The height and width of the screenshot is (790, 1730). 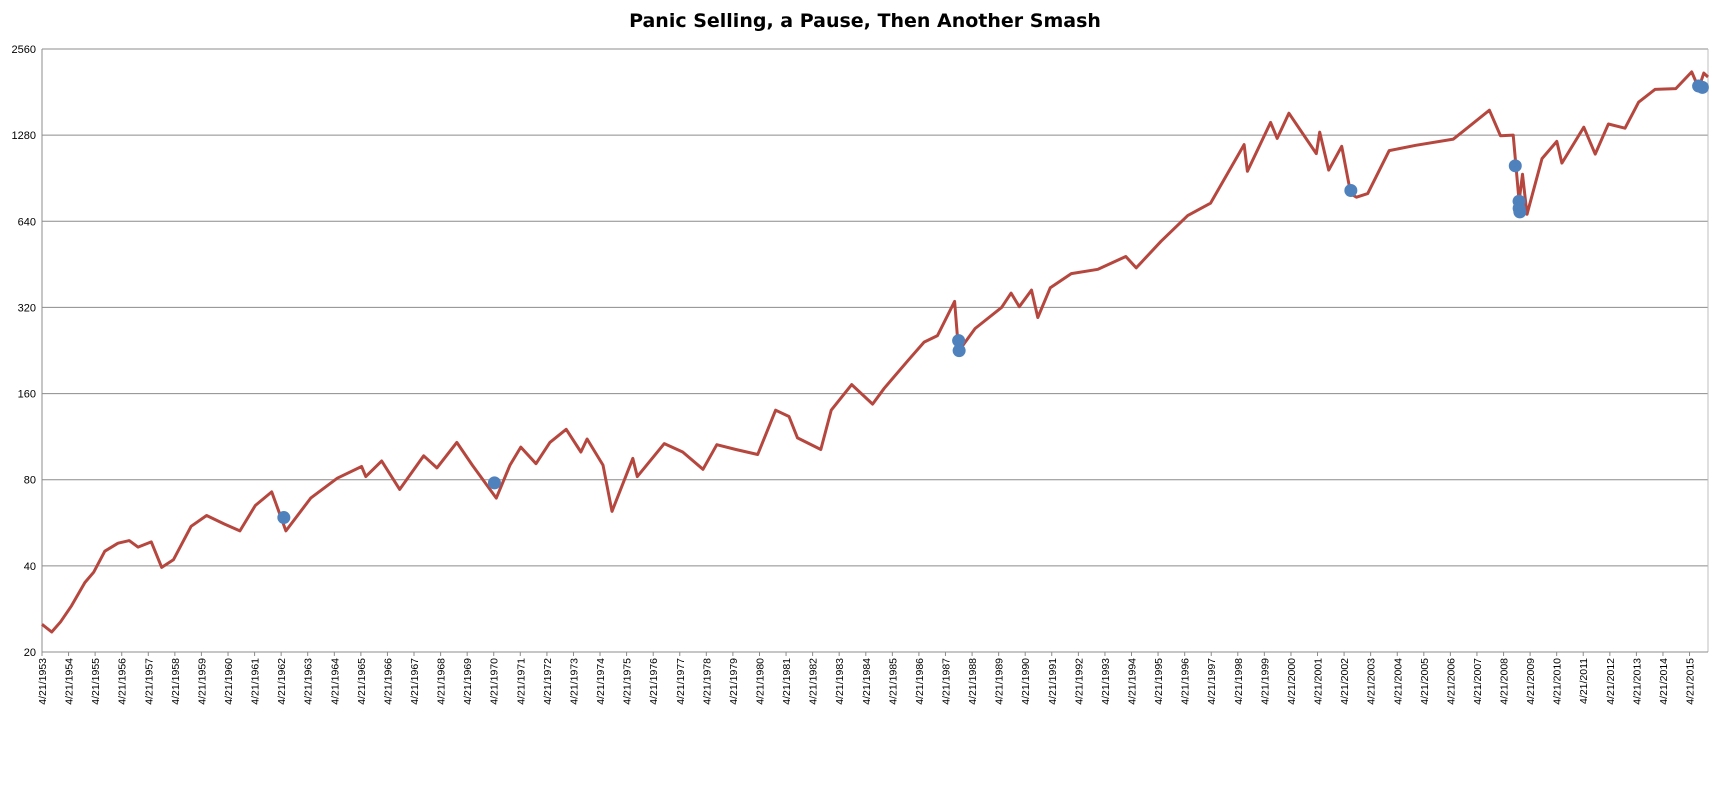 I want to click on x-tick-label: 4/21/1986, so click(x=920, y=681).